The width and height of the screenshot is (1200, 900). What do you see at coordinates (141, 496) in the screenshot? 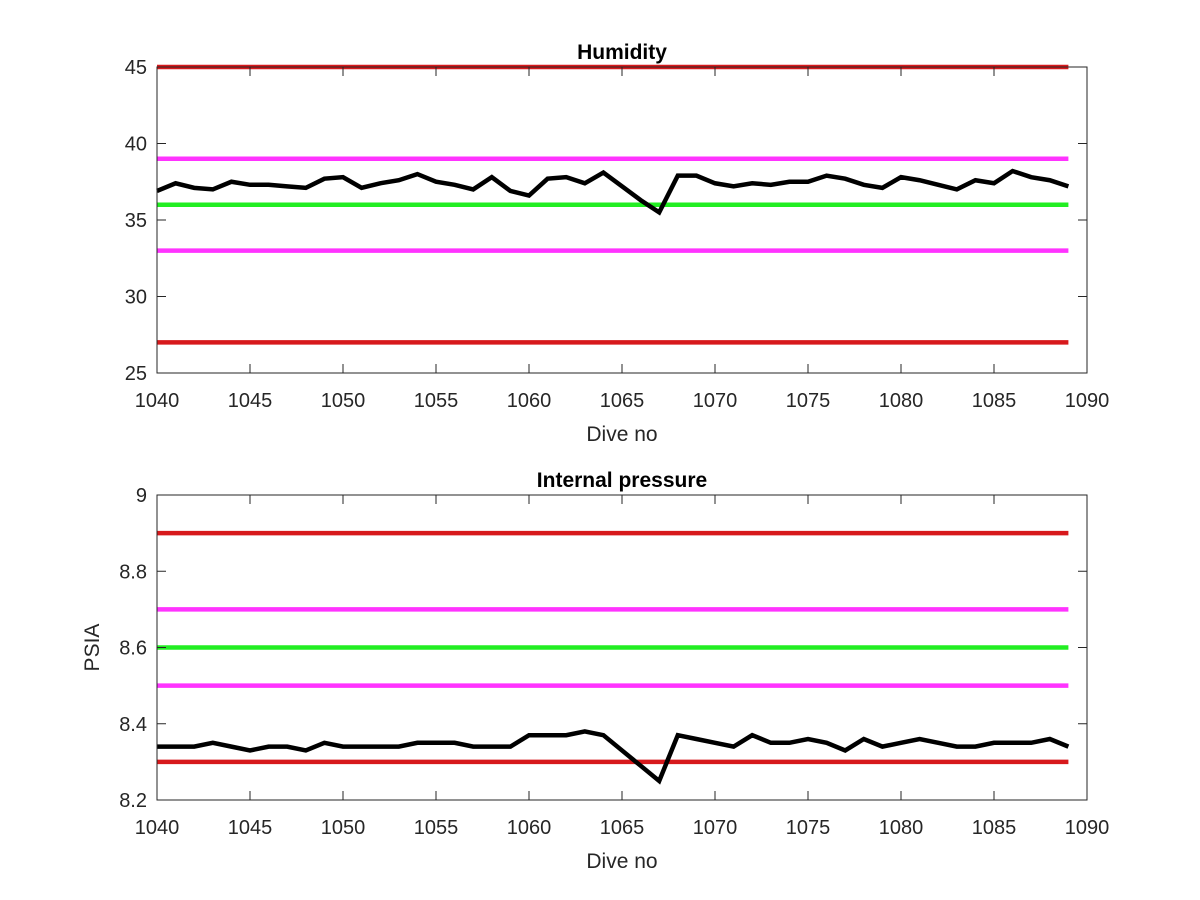
I see `internal-pressure-y-tick-label: 9` at bounding box center [141, 496].